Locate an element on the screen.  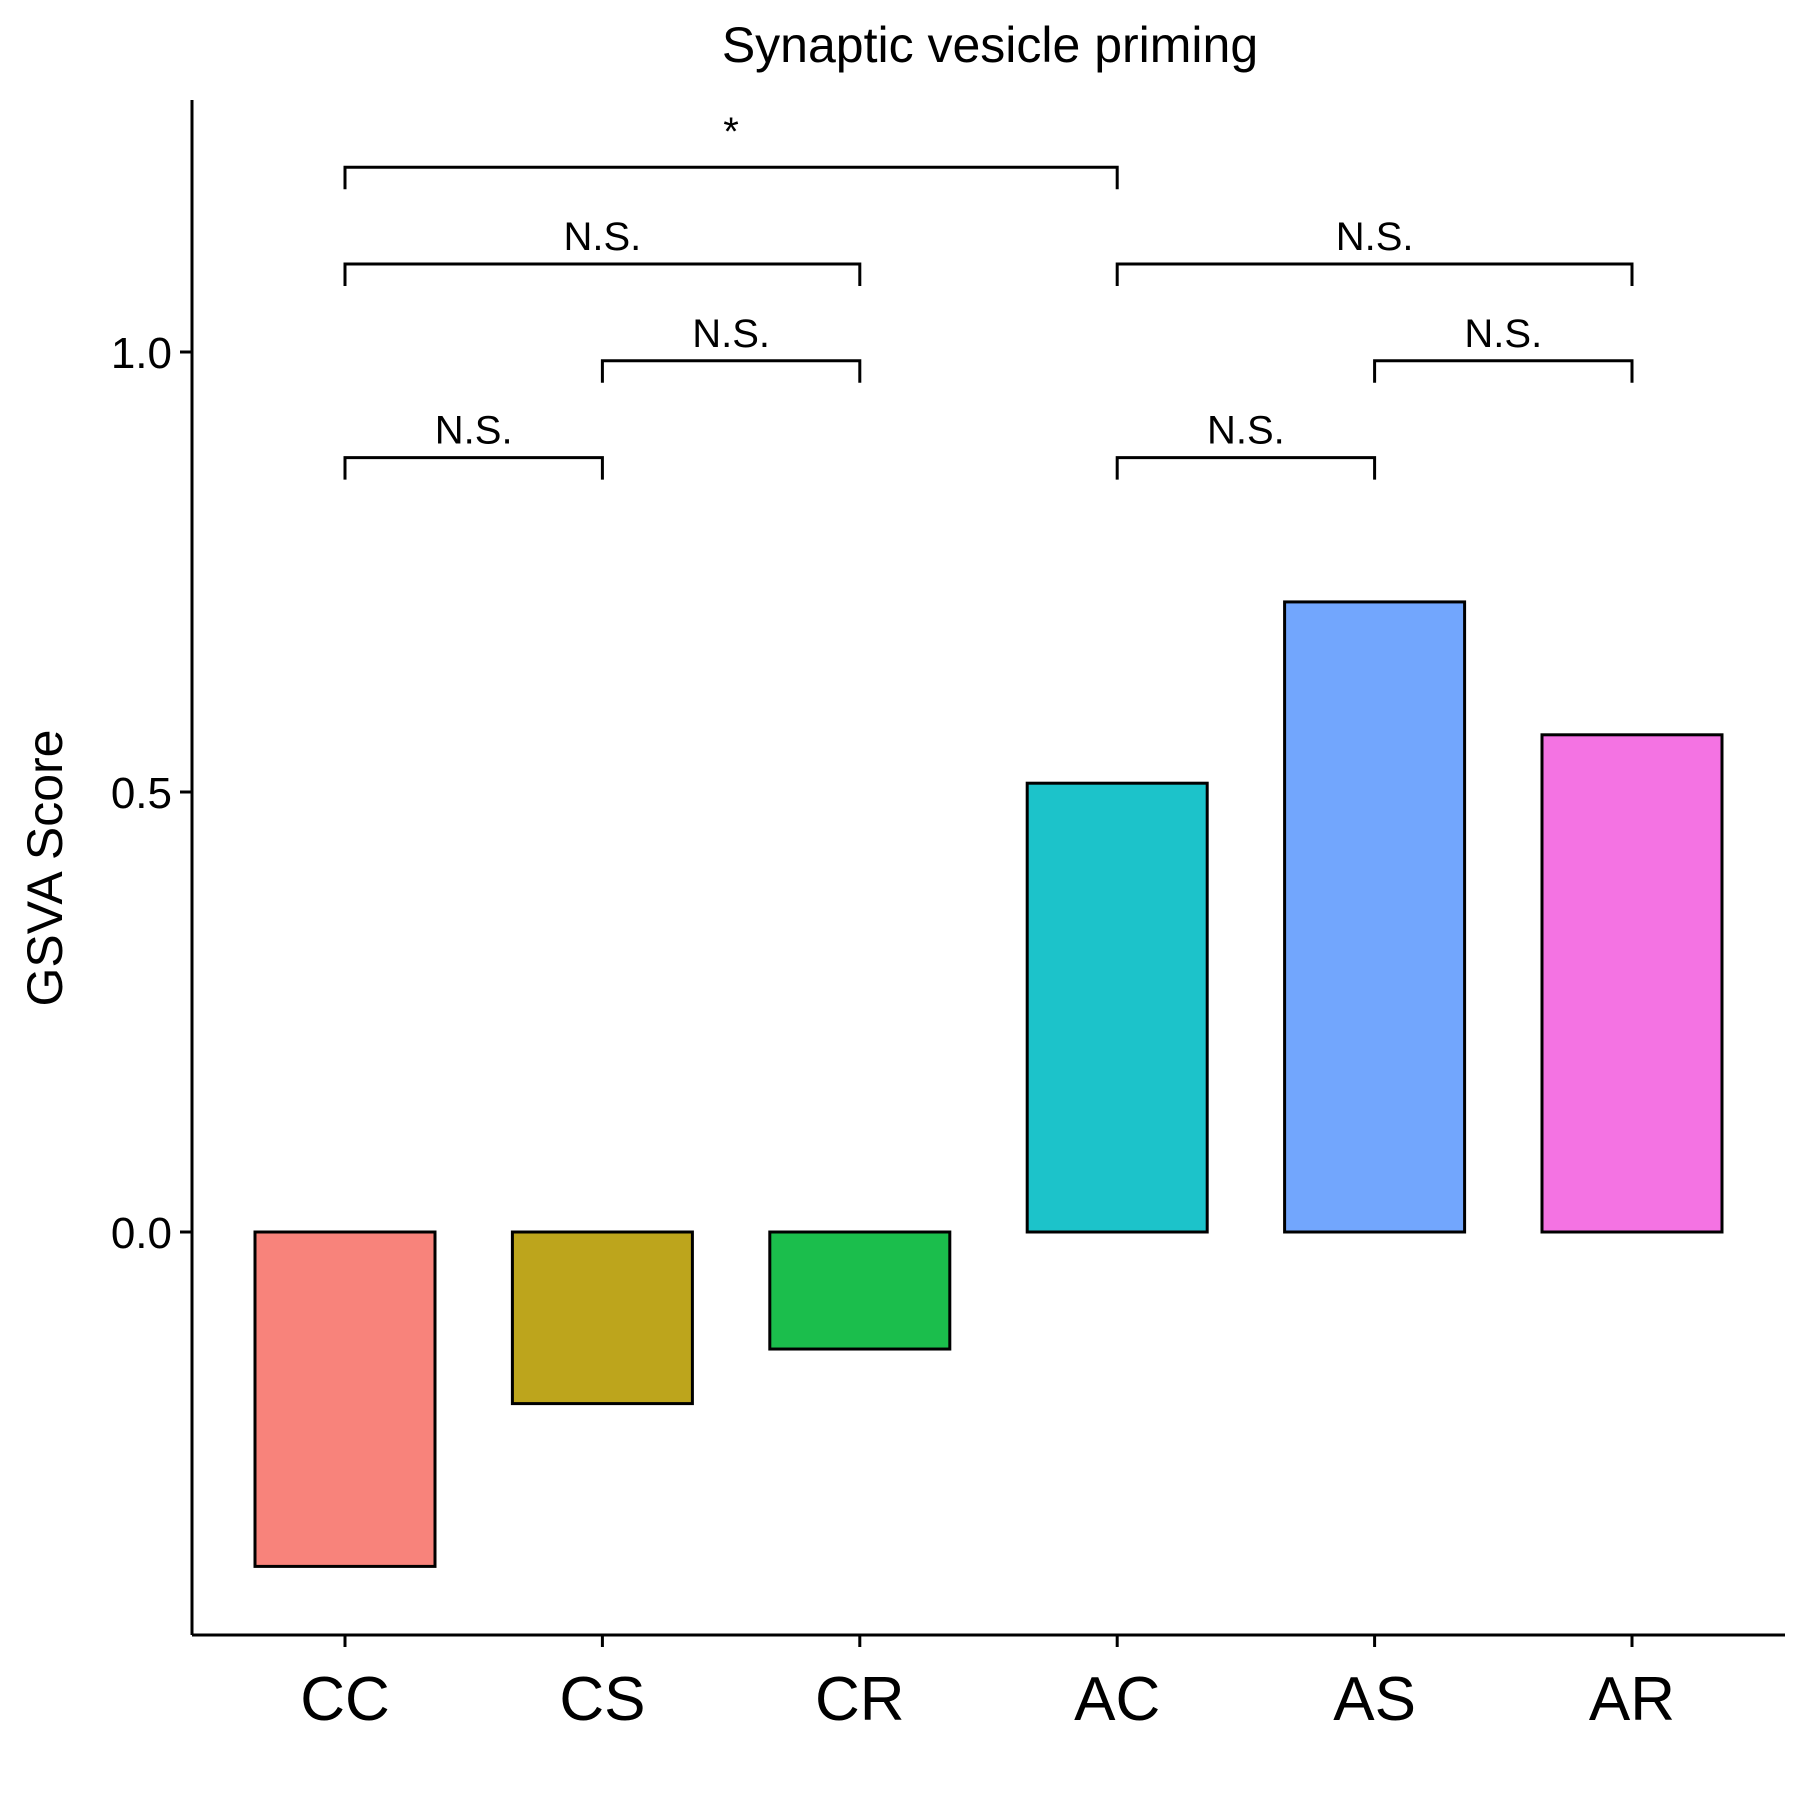
bar-cs is located at coordinates (602, 1318).